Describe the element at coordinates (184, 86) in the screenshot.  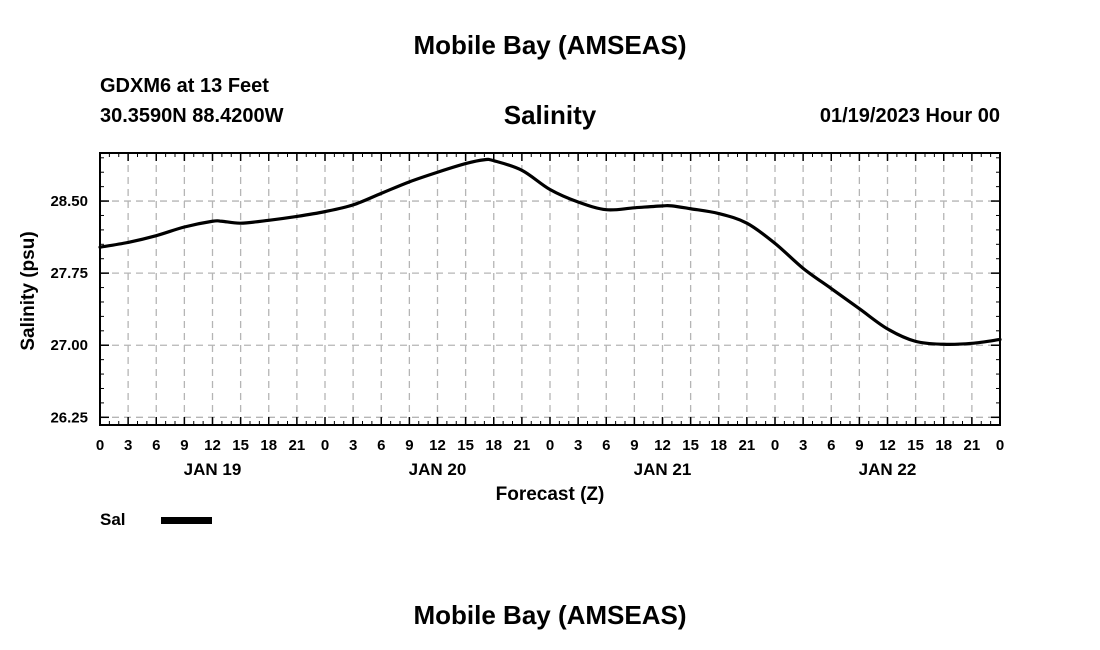
I see `station-label: GDXM6 at 13 Feet` at that location.